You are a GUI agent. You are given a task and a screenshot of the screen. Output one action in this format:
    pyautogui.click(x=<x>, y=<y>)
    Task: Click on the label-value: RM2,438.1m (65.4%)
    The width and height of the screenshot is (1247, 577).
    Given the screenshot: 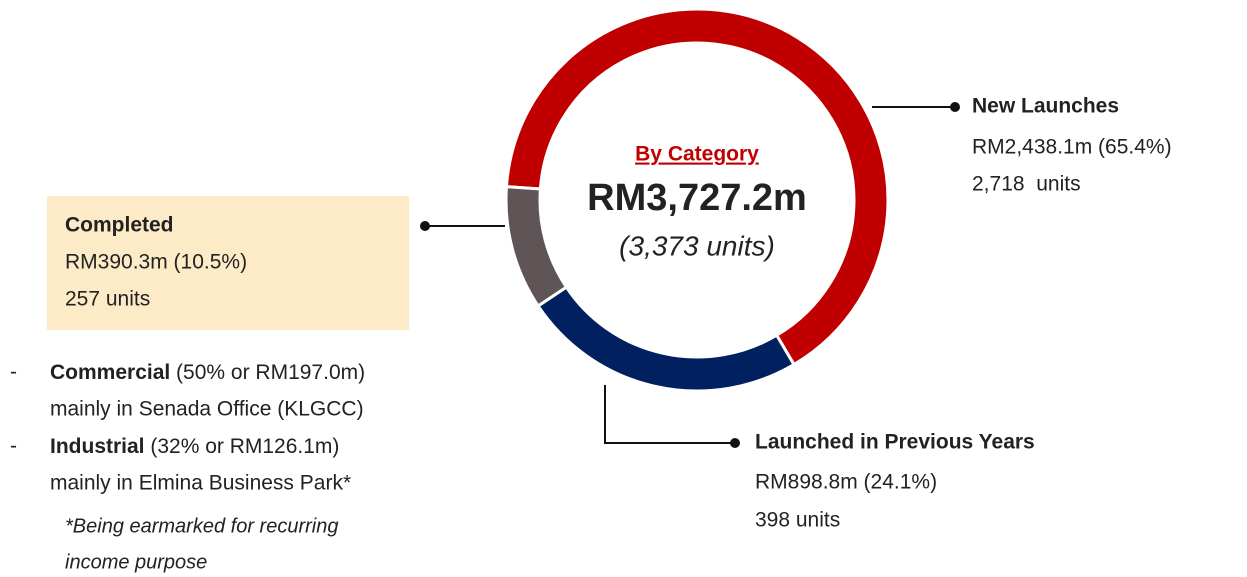 What is the action you would take?
    pyautogui.click(x=1072, y=147)
    